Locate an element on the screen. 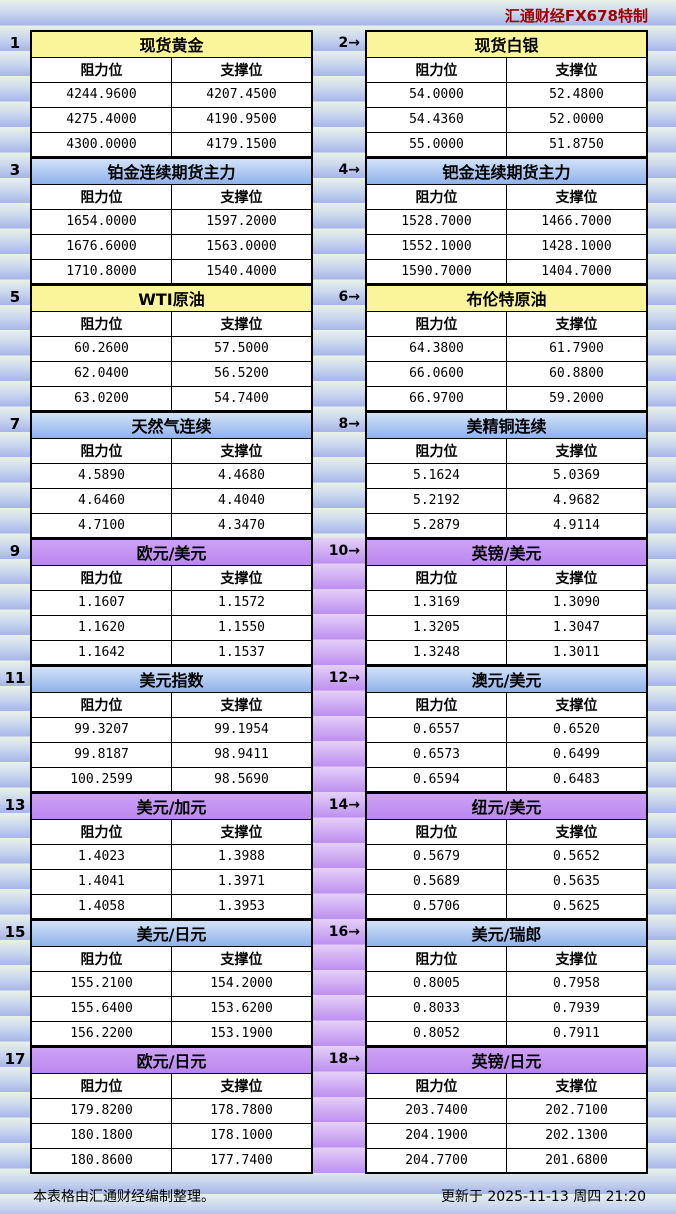 The image size is (676, 1214). mid-row-number: 10→ is located at coordinates (339, 601).